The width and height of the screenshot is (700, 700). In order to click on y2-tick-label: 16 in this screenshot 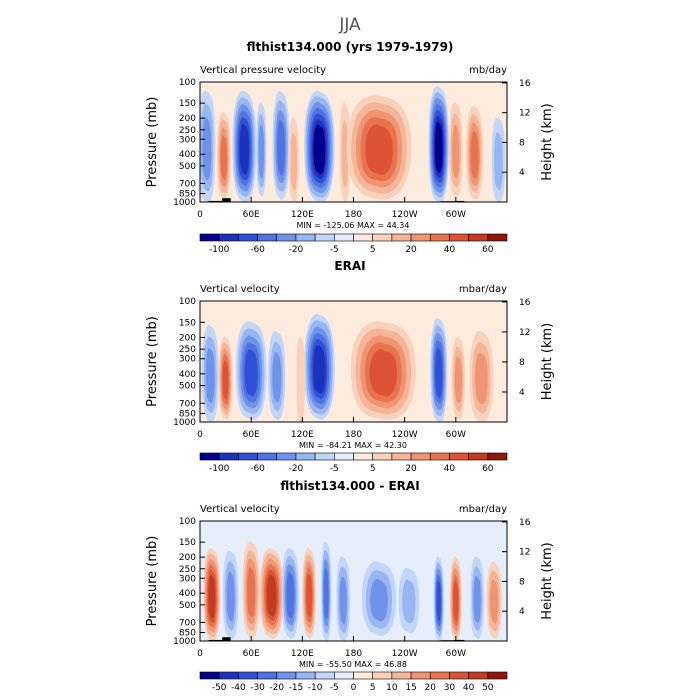, I will do `click(525, 84)`.